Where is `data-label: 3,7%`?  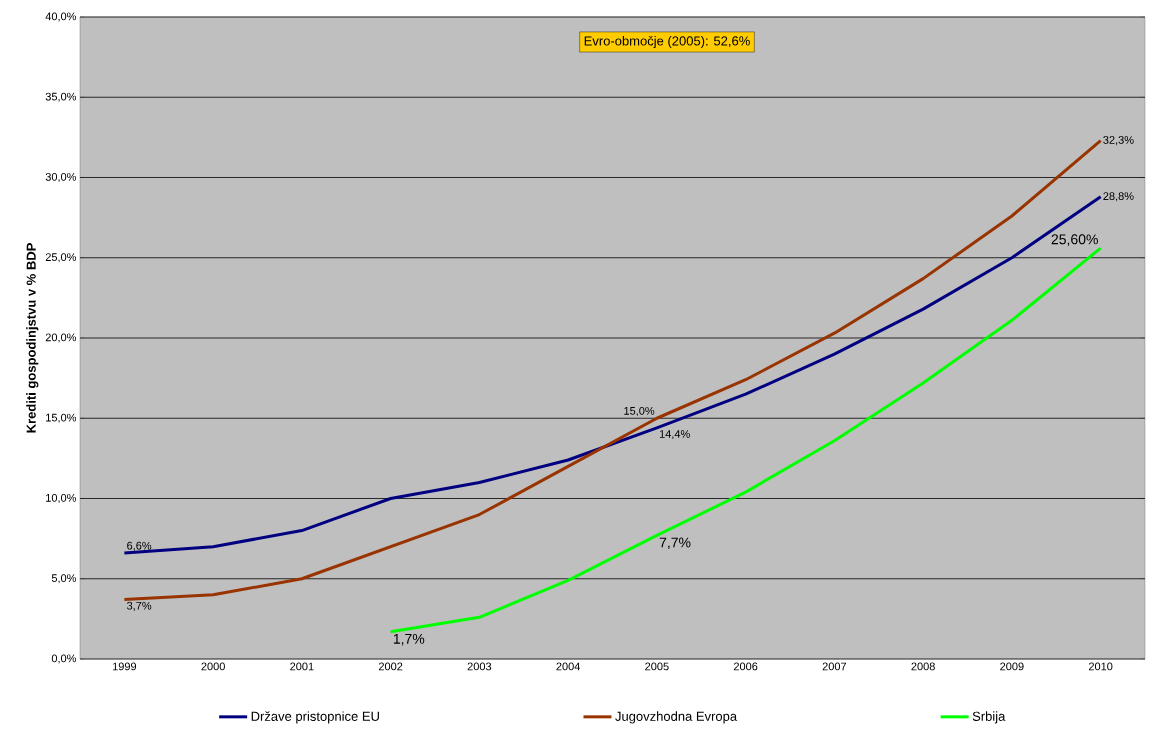
data-label: 3,7% is located at coordinates (139, 606).